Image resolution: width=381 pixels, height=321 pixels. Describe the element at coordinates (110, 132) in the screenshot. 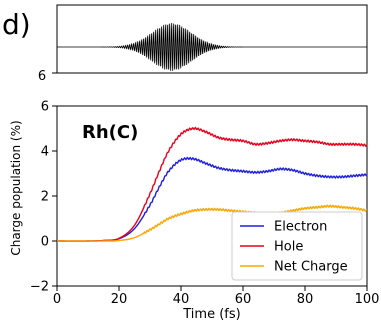

I see `chart-annotation: Rh(C)` at that location.